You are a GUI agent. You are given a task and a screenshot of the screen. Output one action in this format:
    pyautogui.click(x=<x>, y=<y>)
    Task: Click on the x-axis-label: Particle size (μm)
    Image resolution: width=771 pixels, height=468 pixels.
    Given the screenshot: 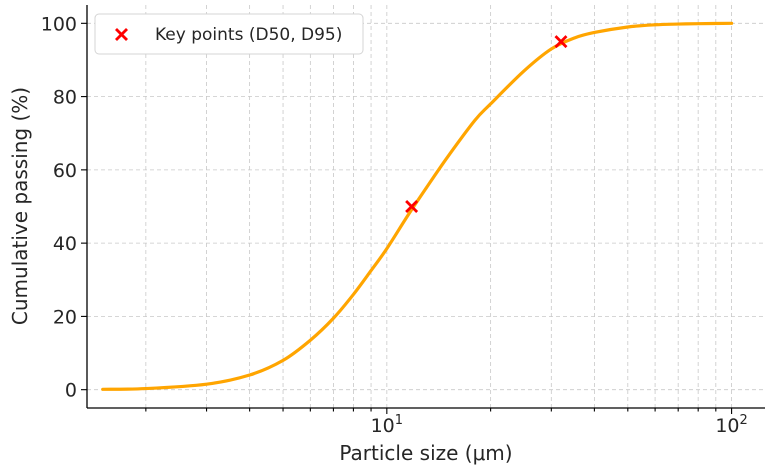 What is the action you would take?
    pyautogui.click(x=425, y=453)
    